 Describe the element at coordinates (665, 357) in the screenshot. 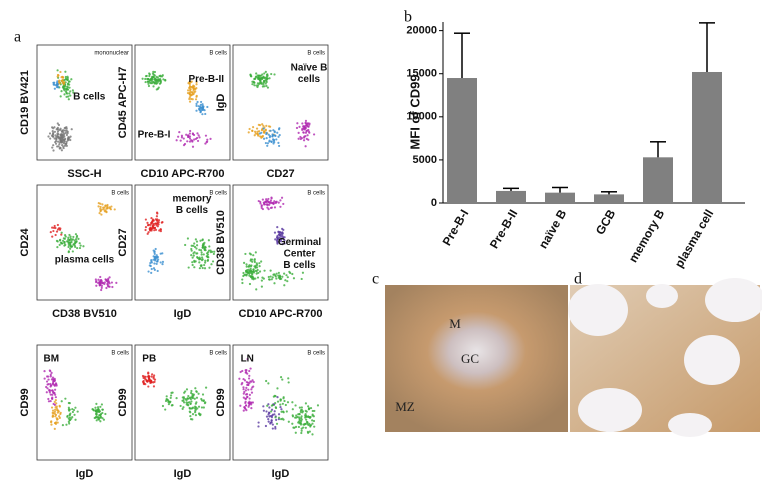

I see `fat-cells` at that location.